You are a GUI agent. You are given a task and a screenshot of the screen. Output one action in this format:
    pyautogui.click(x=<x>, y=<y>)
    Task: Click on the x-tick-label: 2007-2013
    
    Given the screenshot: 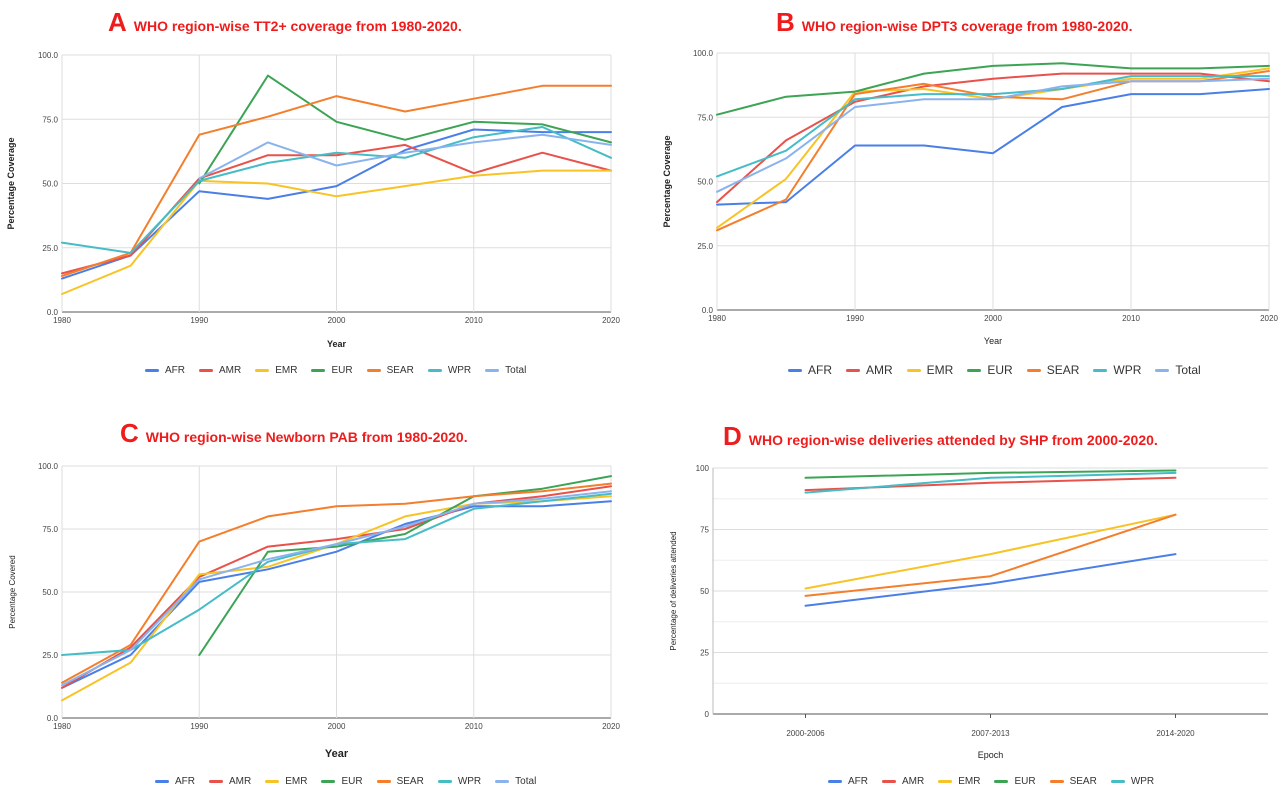 What is the action you would take?
    pyautogui.click(x=990, y=733)
    